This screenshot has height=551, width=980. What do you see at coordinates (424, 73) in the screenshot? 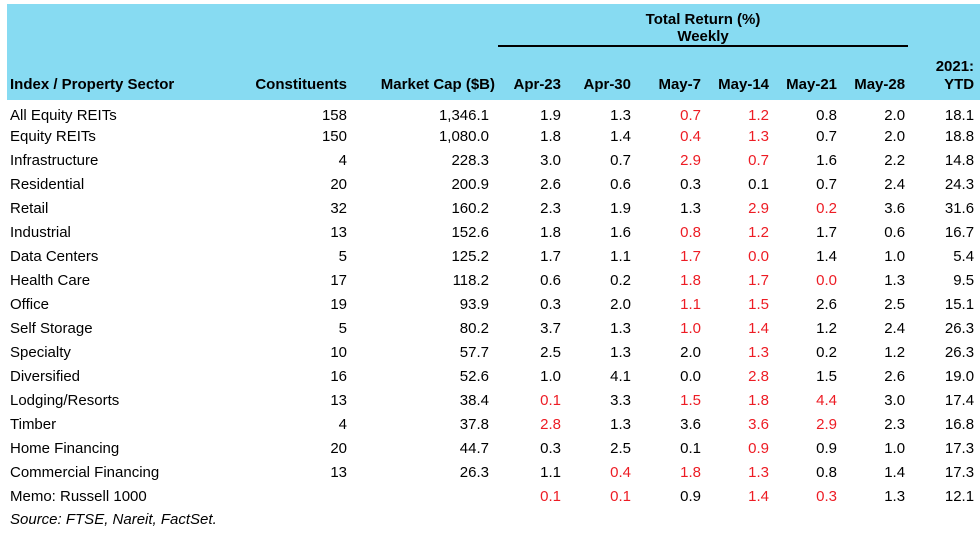
I see `col-header-market-cap: Market Cap ($B)` at bounding box center [424, 73].